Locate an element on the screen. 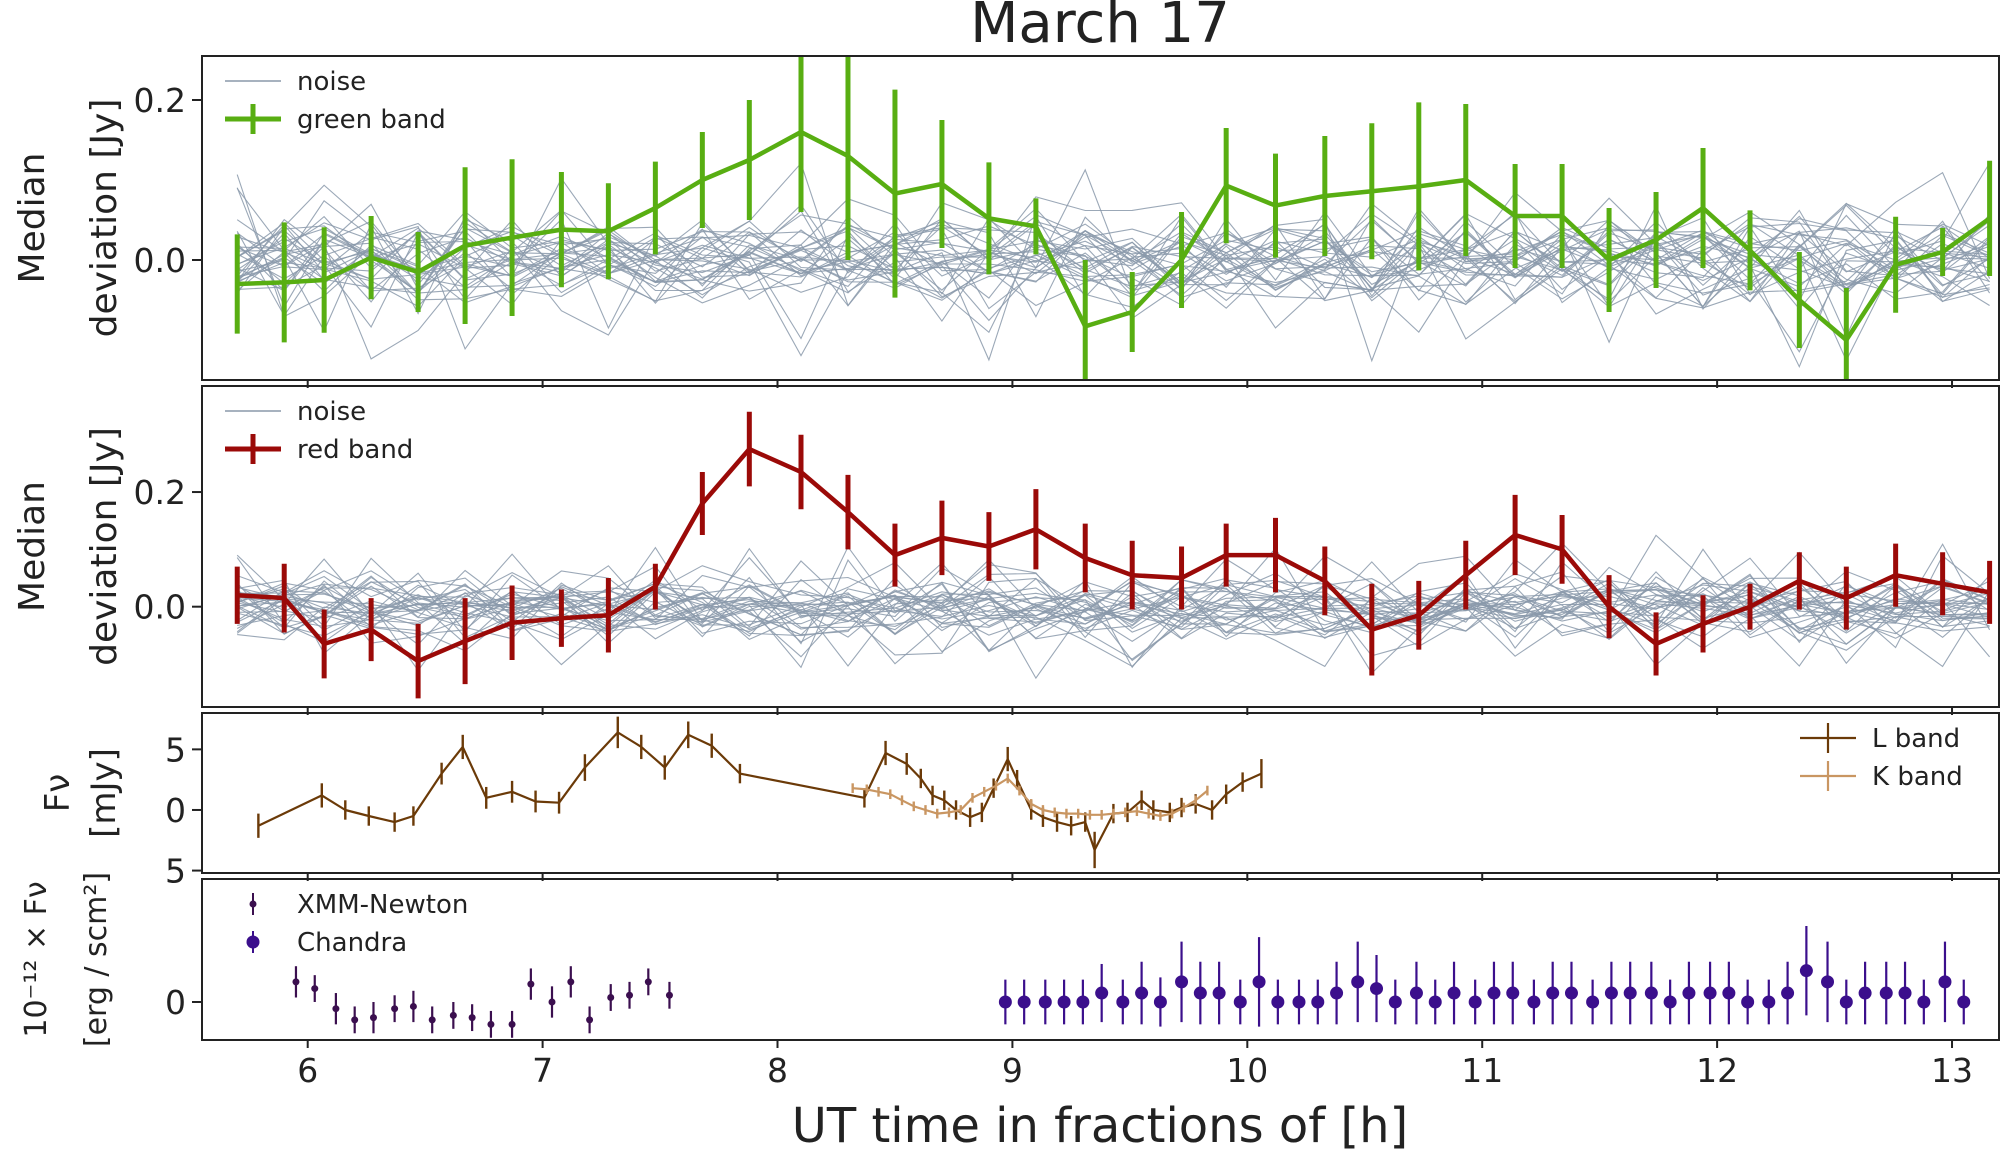 The image size is (2001, 1151). x-tick-label: 9 is located at coordinates (1012, 1070).